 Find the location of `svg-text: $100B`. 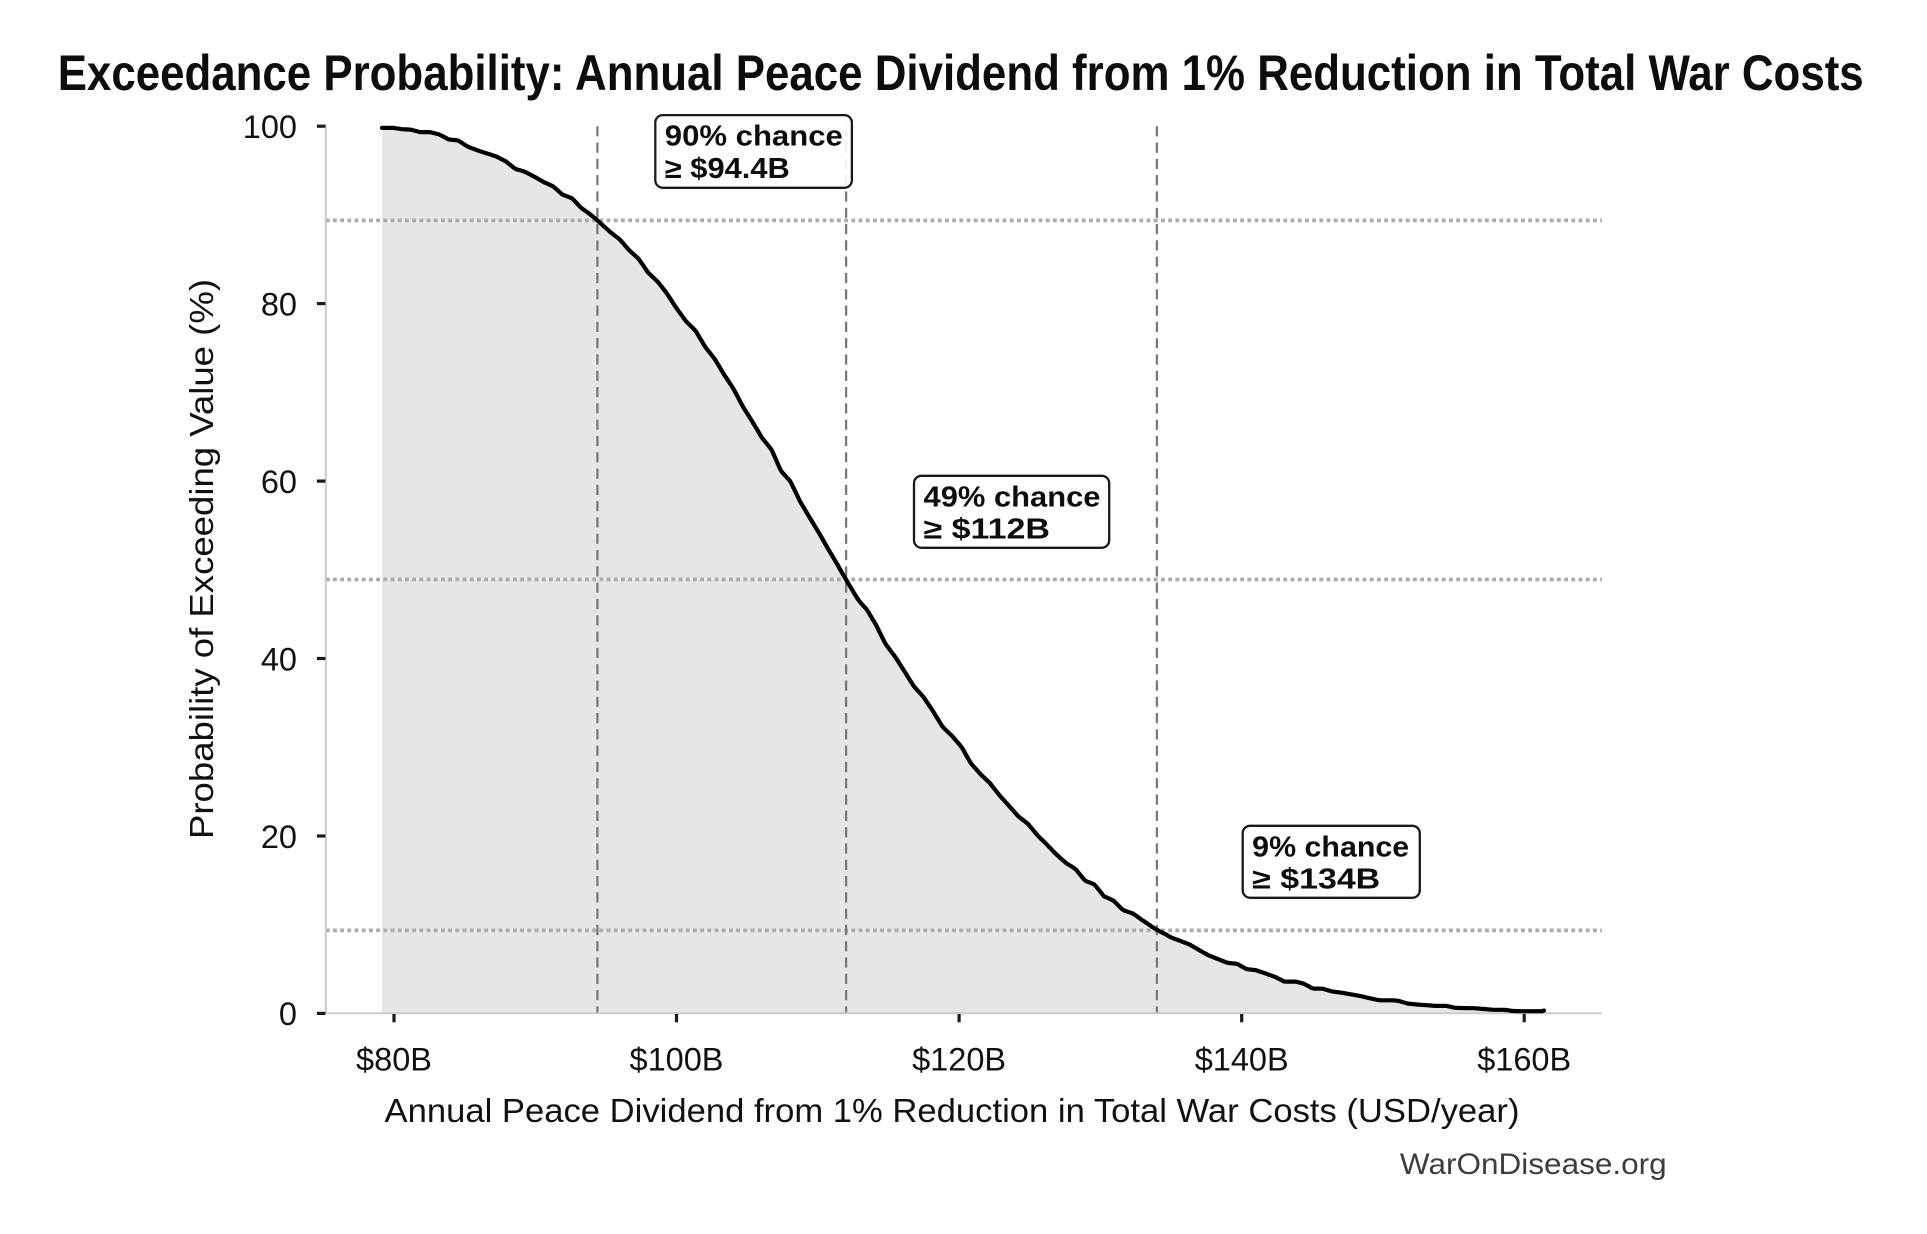

svg-text: $100B is located at coordinates (677, 1060).